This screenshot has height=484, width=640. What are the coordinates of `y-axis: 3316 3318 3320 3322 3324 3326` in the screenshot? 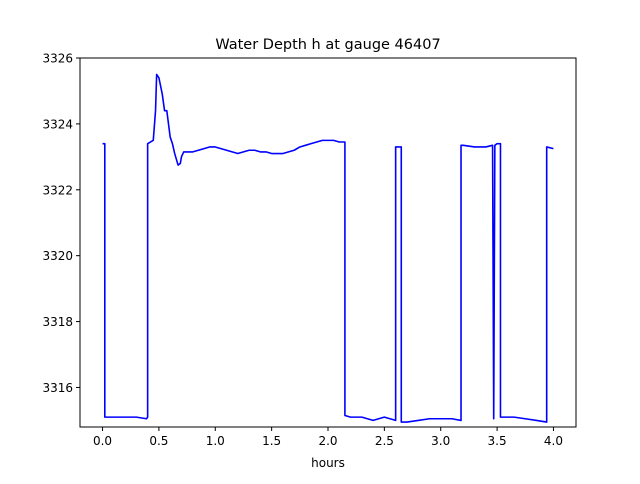 It's located at (61, 223).